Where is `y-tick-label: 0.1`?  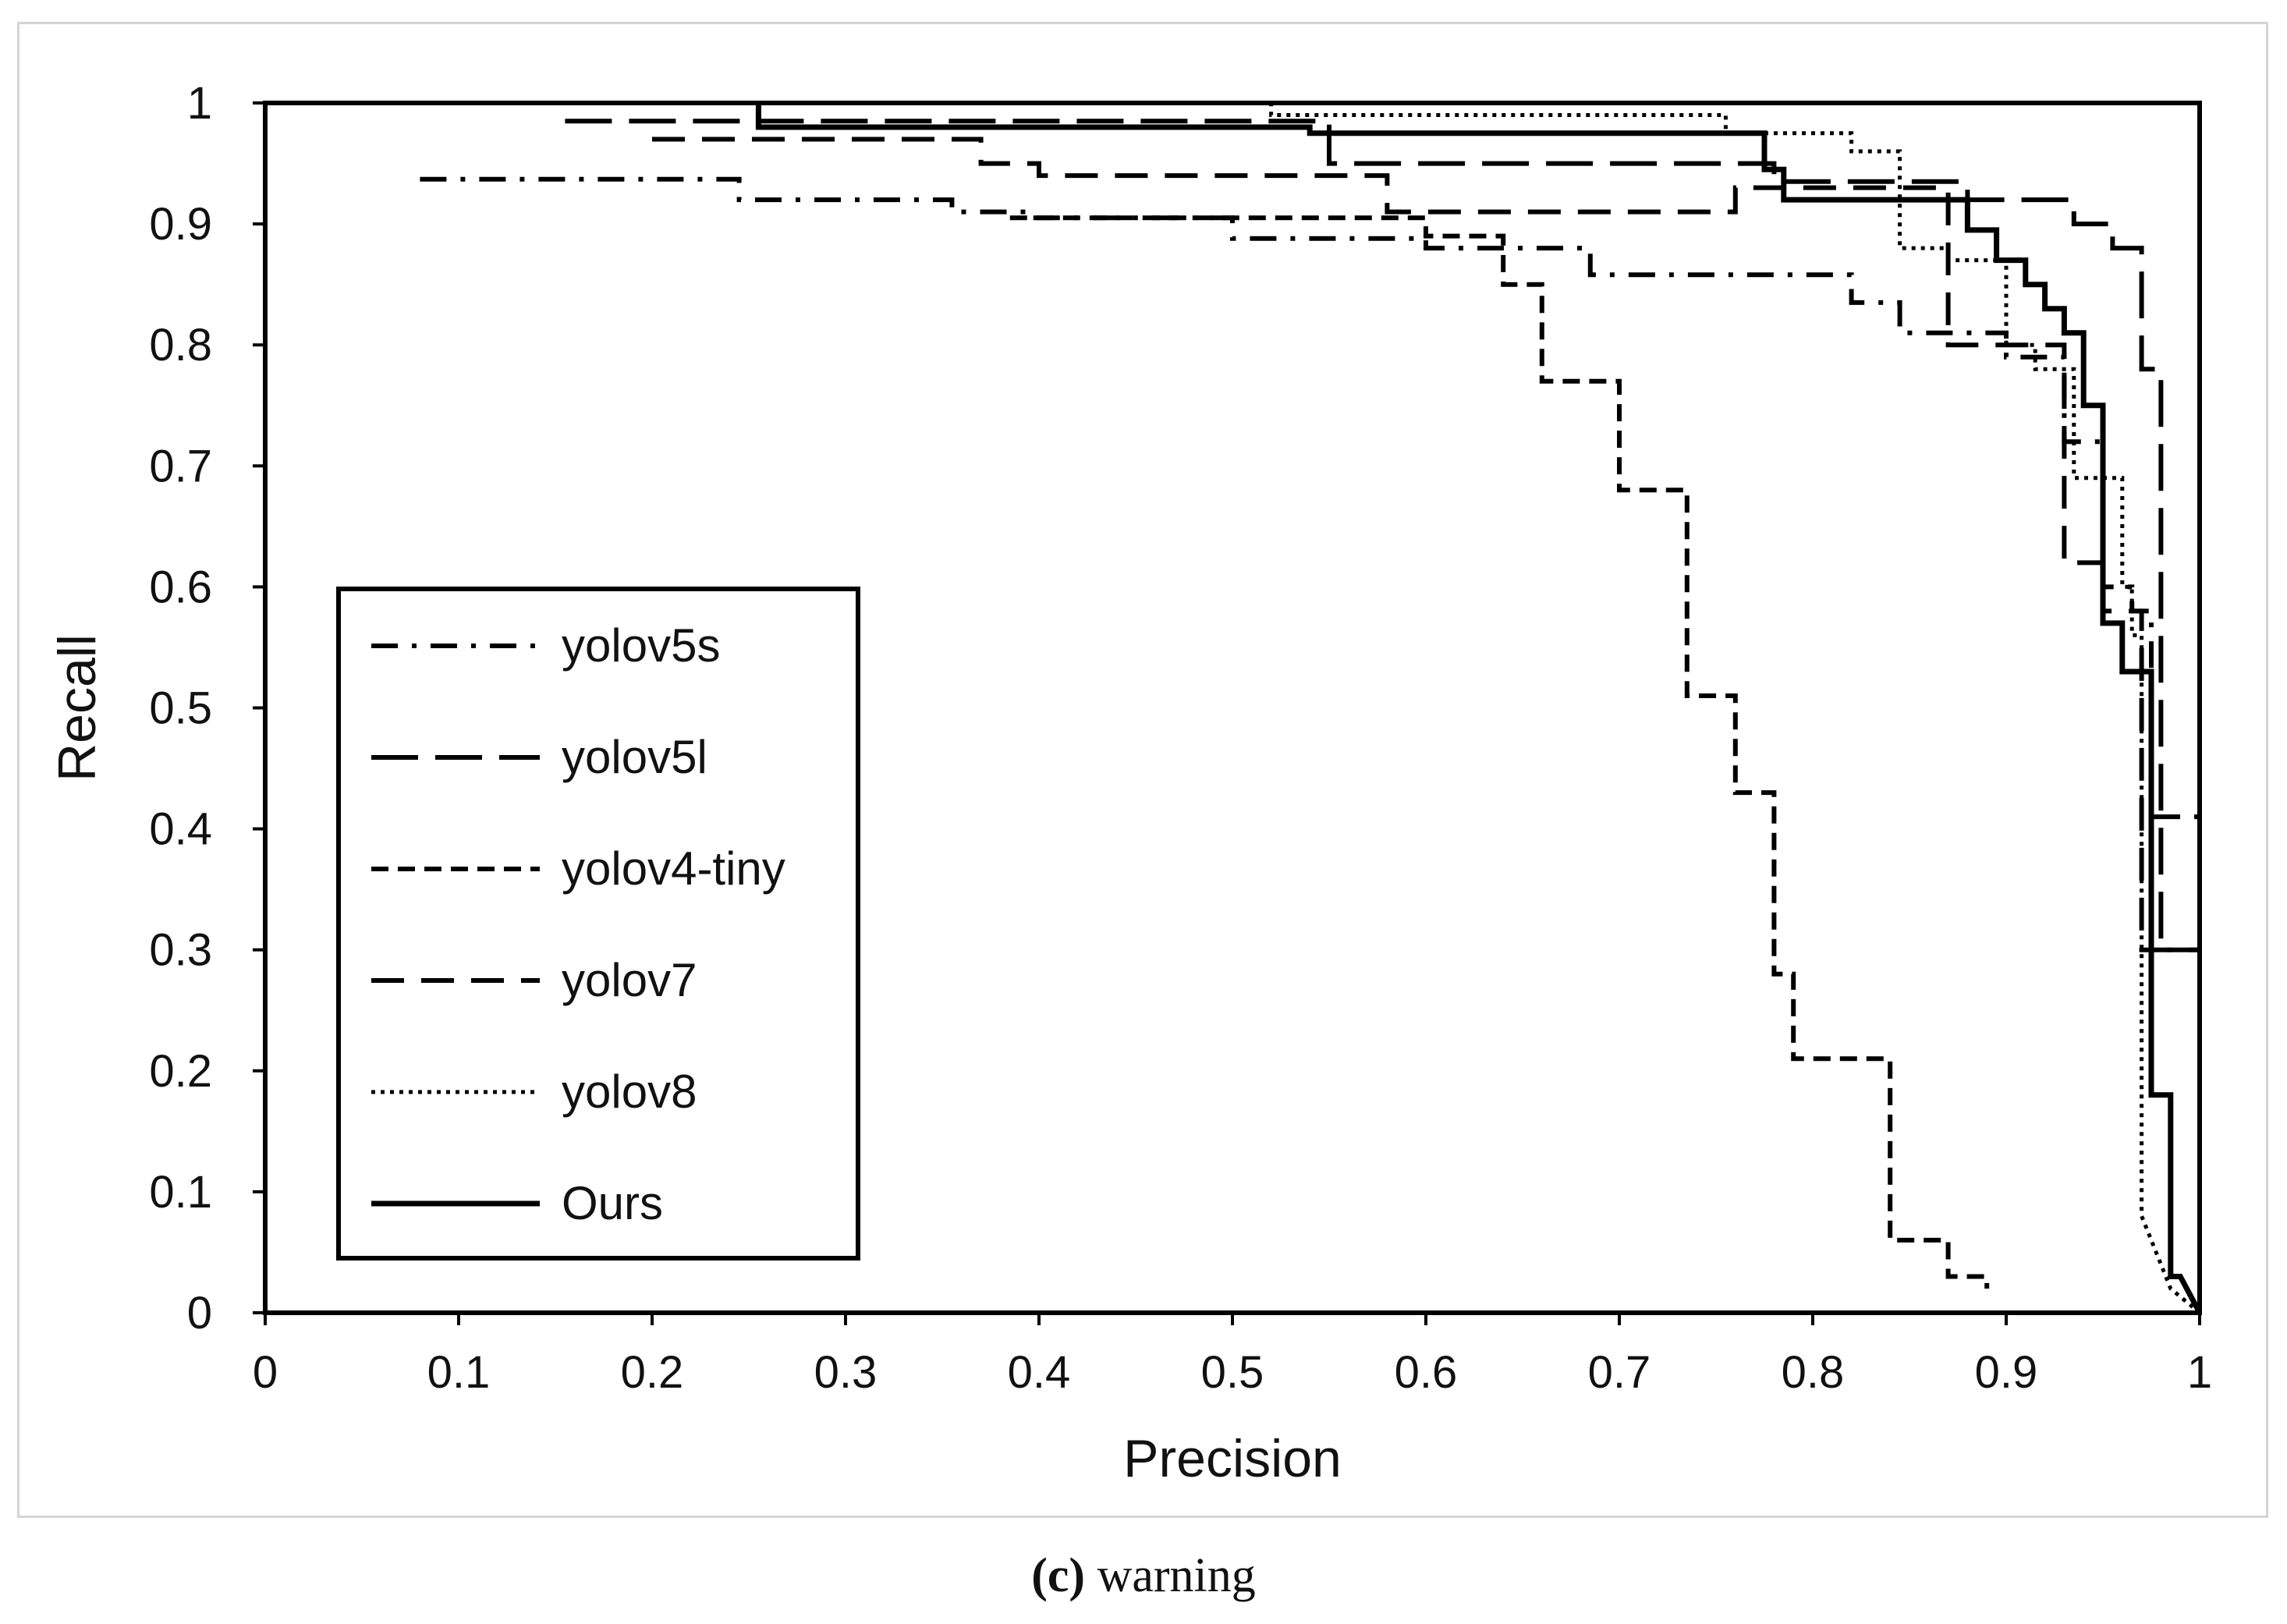
y-tick-label: 0.1 is located at coordinates (180, 1192).